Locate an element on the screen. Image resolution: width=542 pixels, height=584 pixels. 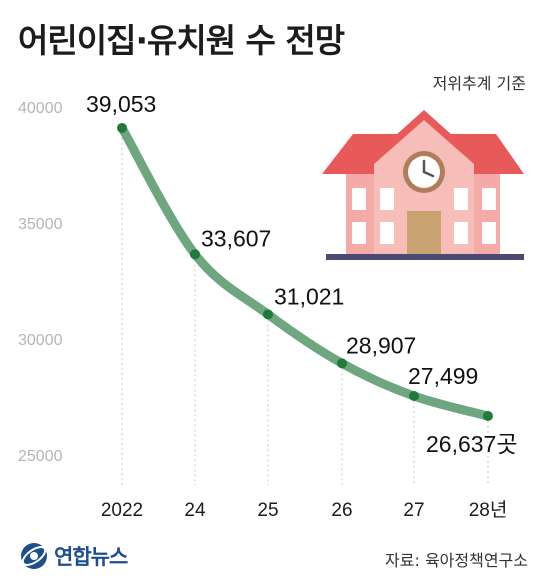
y-tick-label: 35000 is located at coordinates (40, 224).